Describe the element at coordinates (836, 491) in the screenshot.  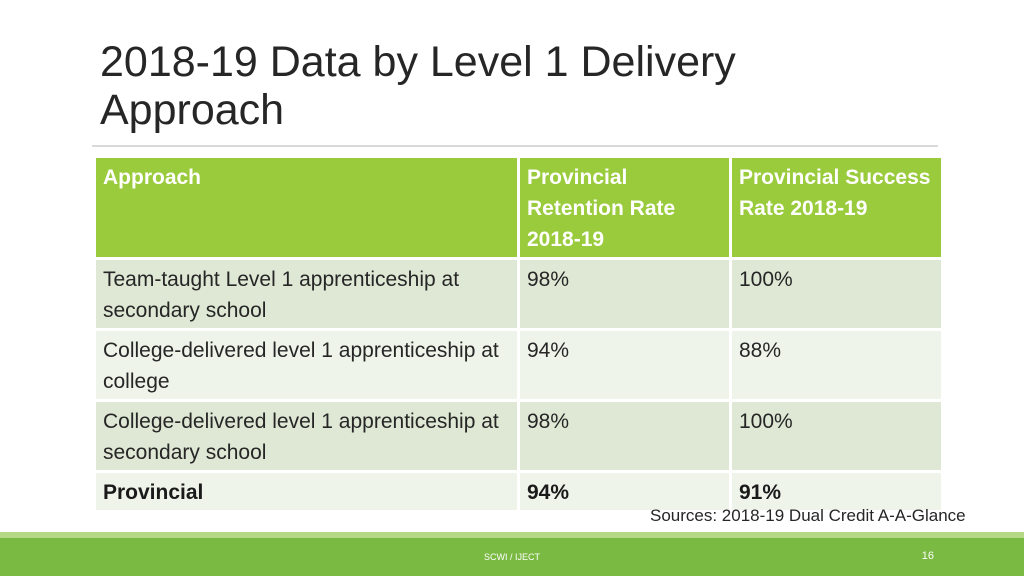
I see `cell-success: 91%` at that location.